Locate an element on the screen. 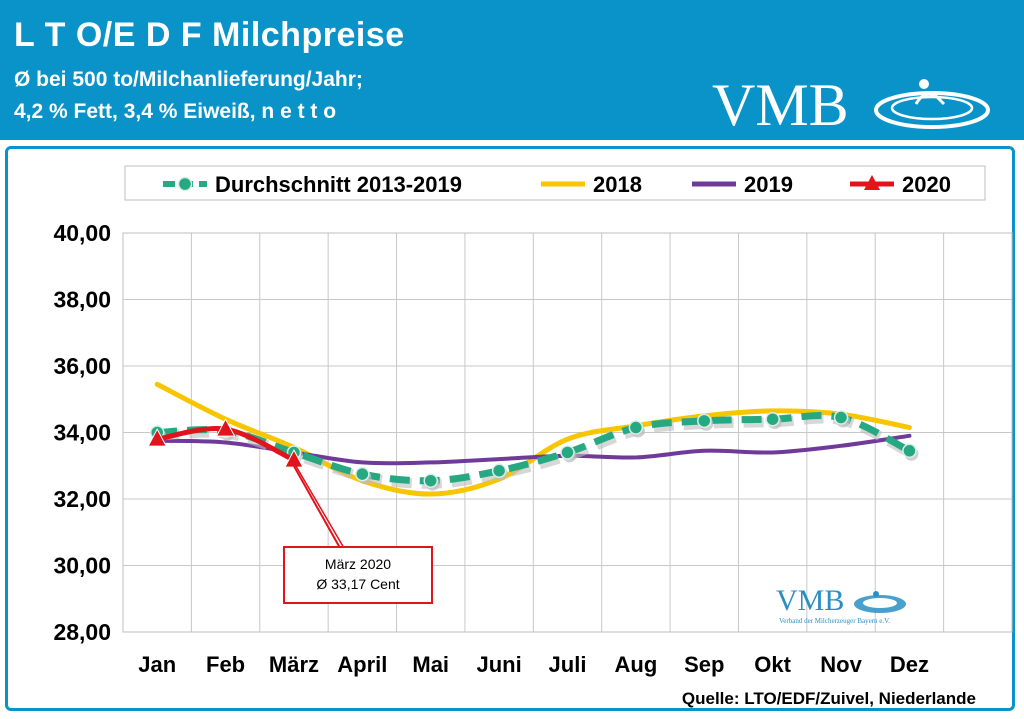 The image size is (1024, 719). x-tick-label: Juli is located at coordinates (568, 664).